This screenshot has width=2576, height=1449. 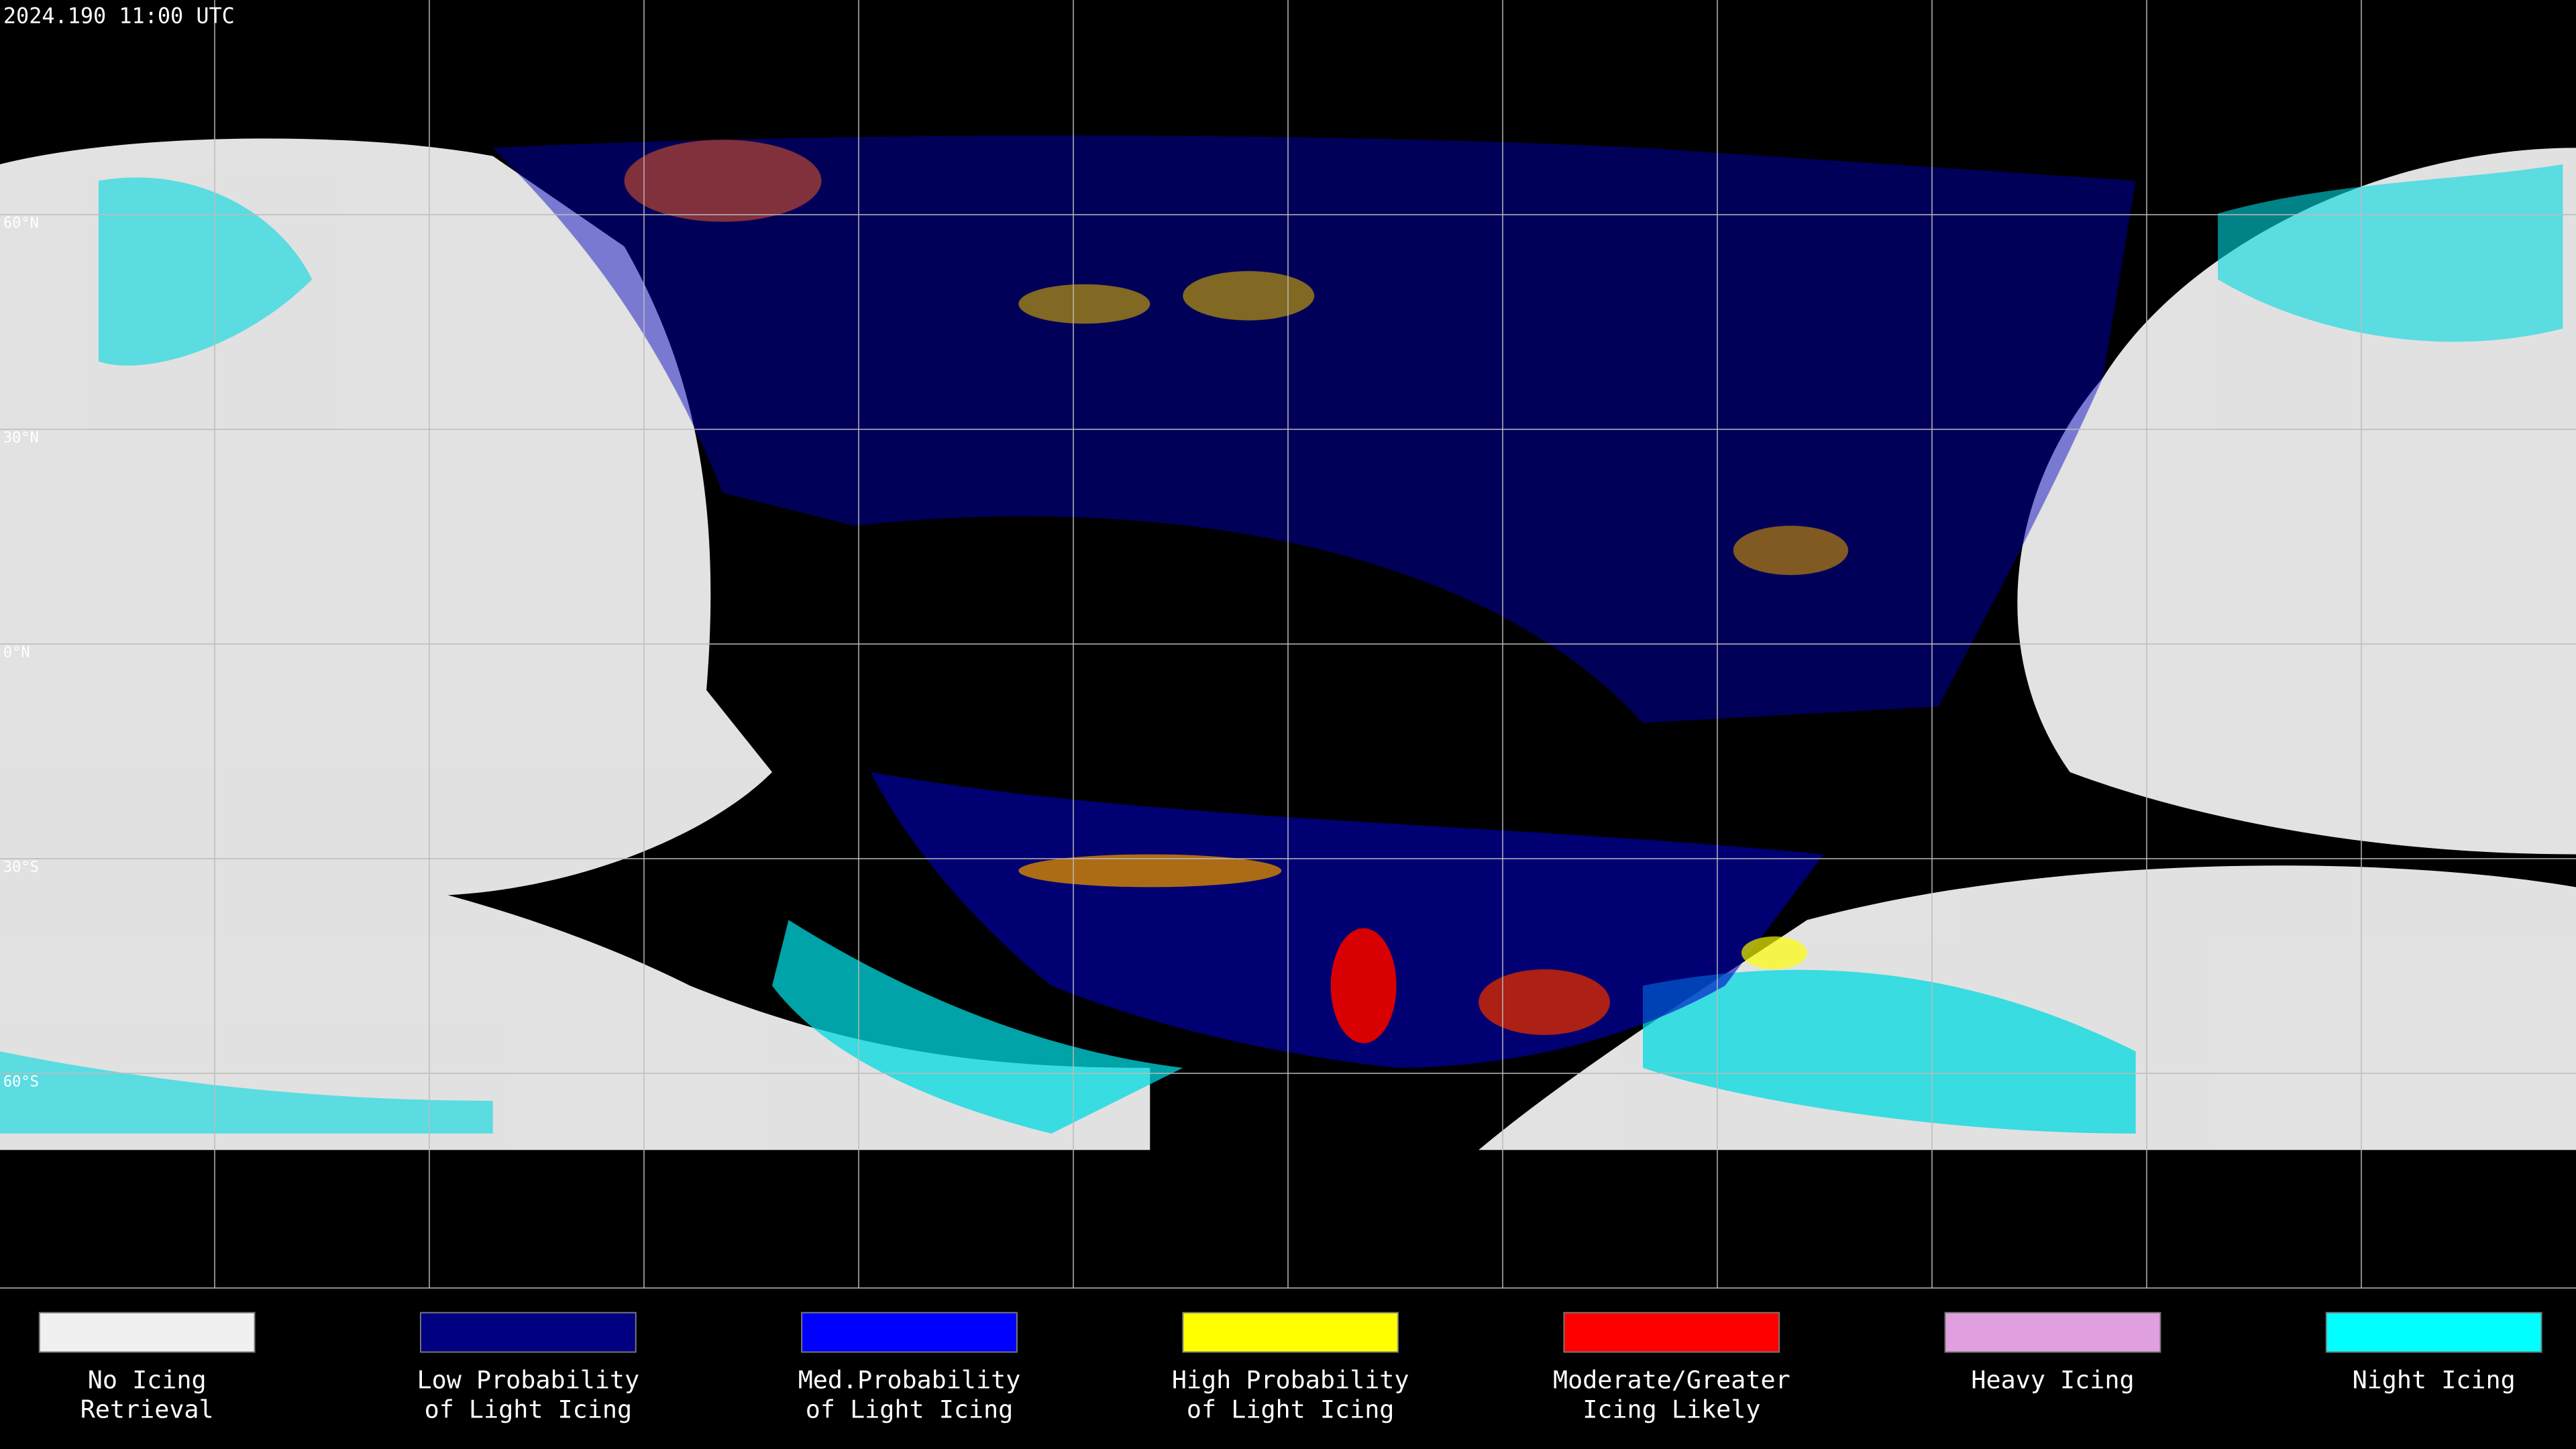 What do you see at coordinates (1671, 1409) in the screenshot?
I see `legend-label: Icing Likely` at bounding box center [1671, 1409].